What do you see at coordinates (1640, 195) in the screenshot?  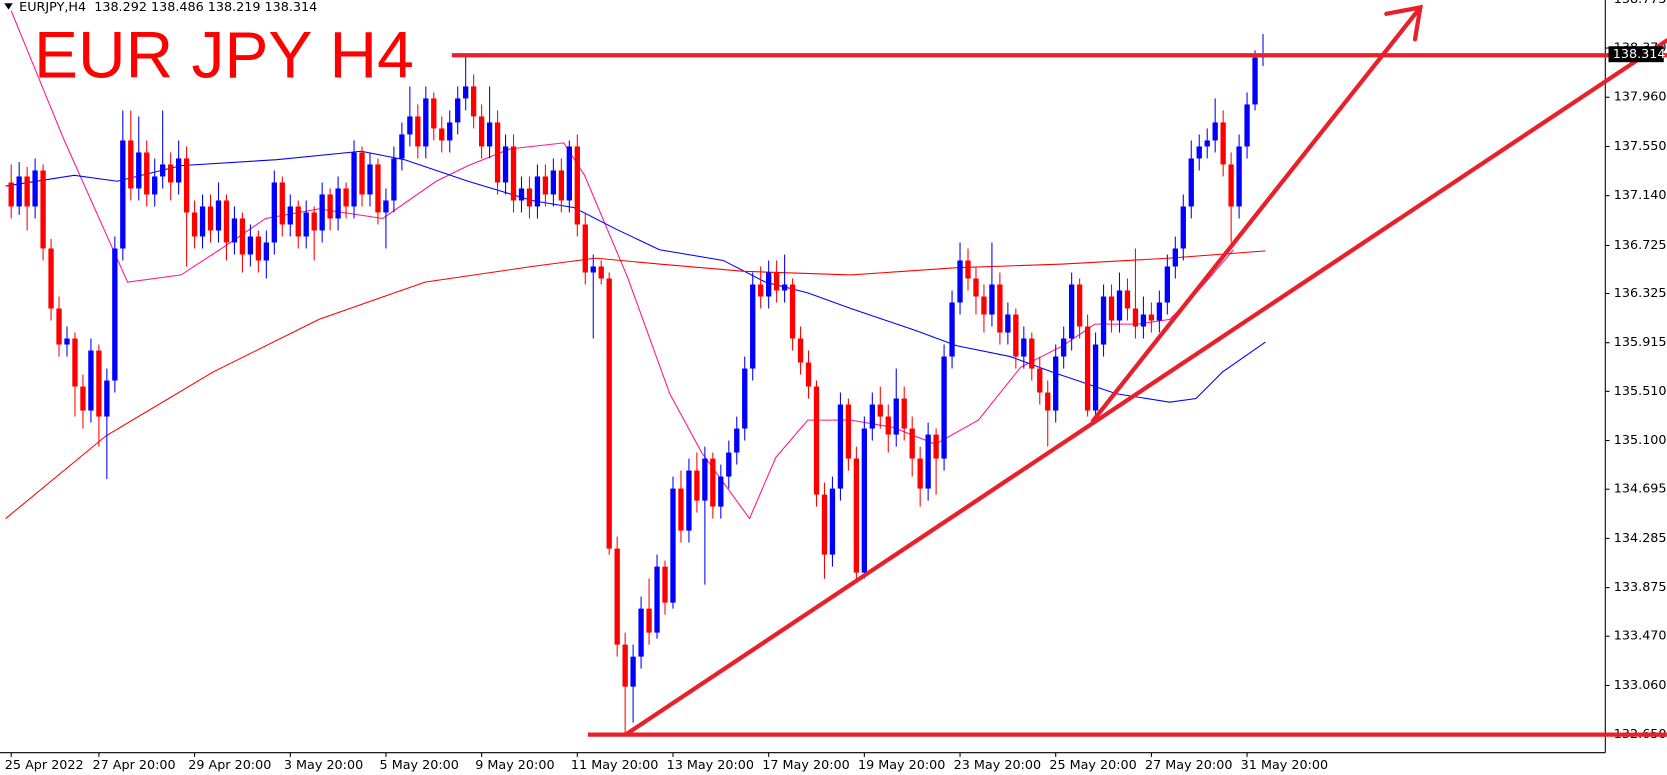 I see `y-tick-label: 137.140` at bounding box center [1640, 195].